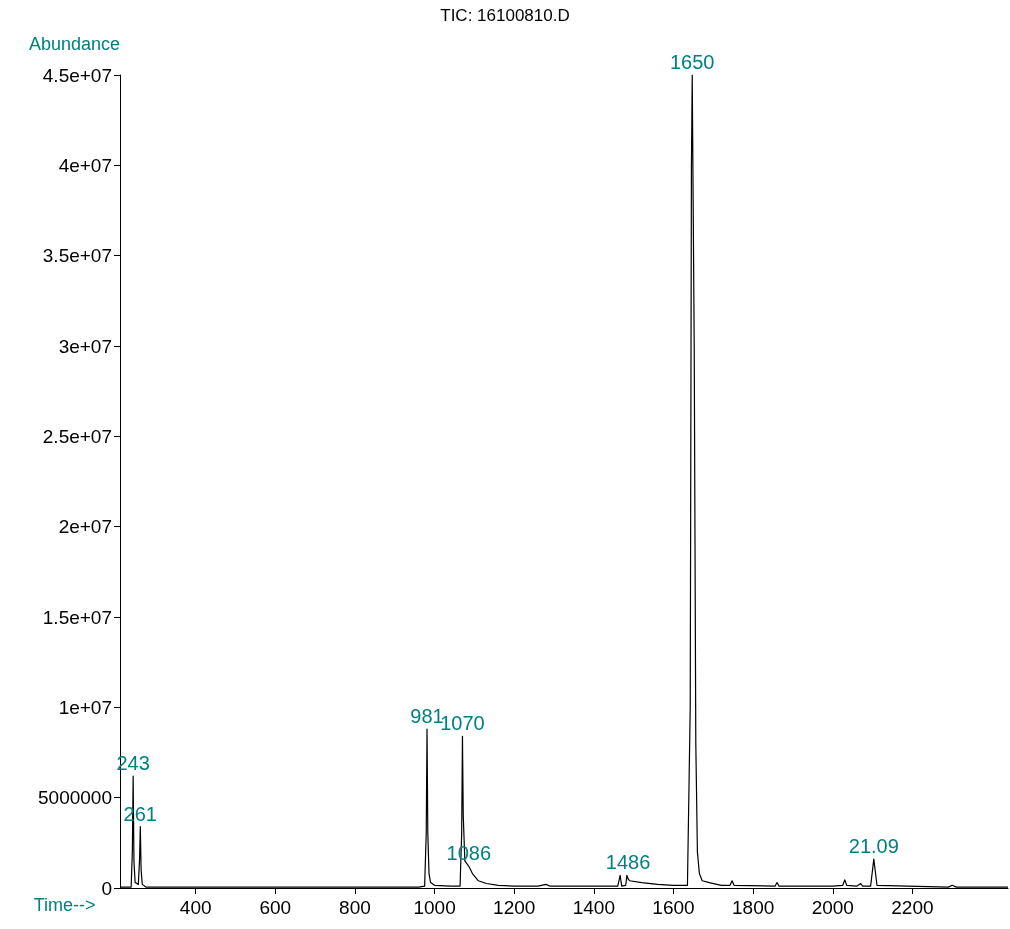 This screenshot has height=929, width=1010. What do you see at coordinates (106, 888) in the screenshot?
I see `y-tick-label: 0` at bounding box center [106, 888].